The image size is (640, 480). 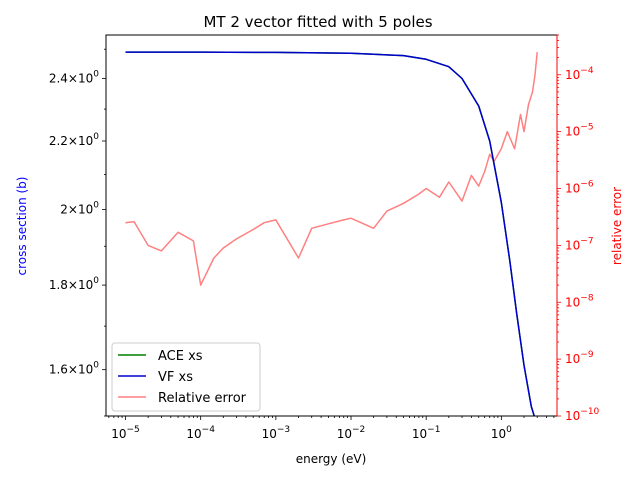 What do you see at coordinates (579, 358) in the screenshot?
I see `y-right-tick-label: 10⁻⁹` at bounding box center [579, 358].